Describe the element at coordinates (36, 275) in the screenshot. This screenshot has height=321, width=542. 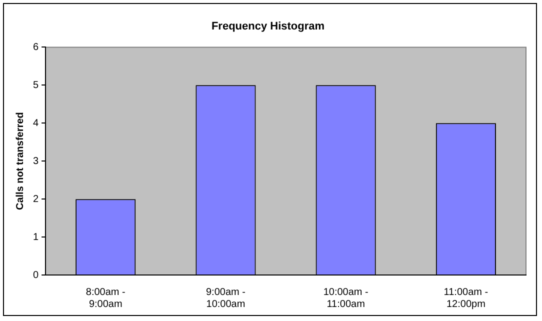
I see `y-tick-label: 0` at that location.